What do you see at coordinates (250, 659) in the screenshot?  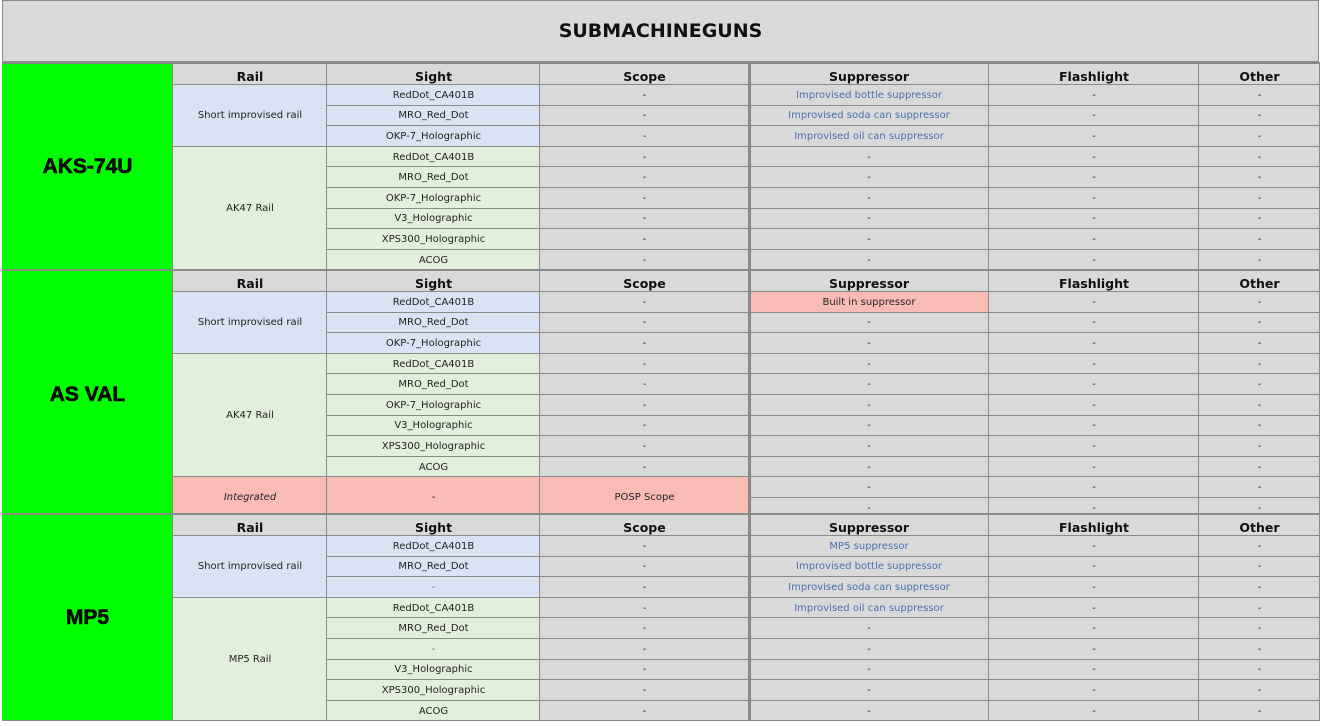 I see `rail-group: MP5 Rail` at bounding box center [250, 659].